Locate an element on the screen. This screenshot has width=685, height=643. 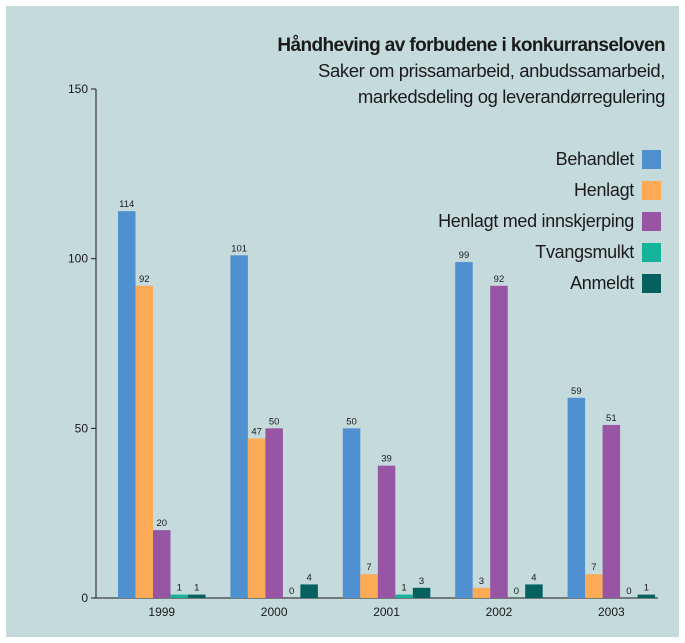
y-tick-label: 50 is located at coordinates (82, 428).